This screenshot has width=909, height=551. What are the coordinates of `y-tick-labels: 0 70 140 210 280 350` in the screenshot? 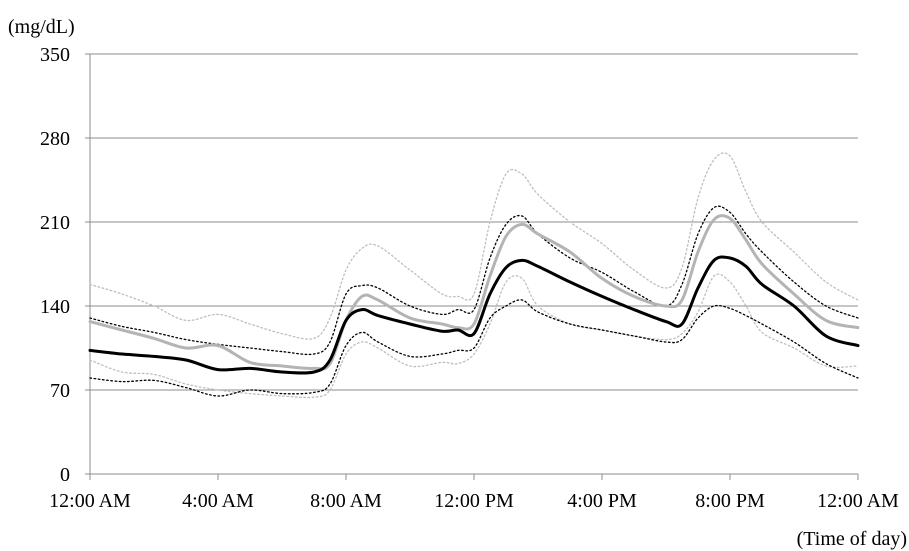 It's located at (65, 265).